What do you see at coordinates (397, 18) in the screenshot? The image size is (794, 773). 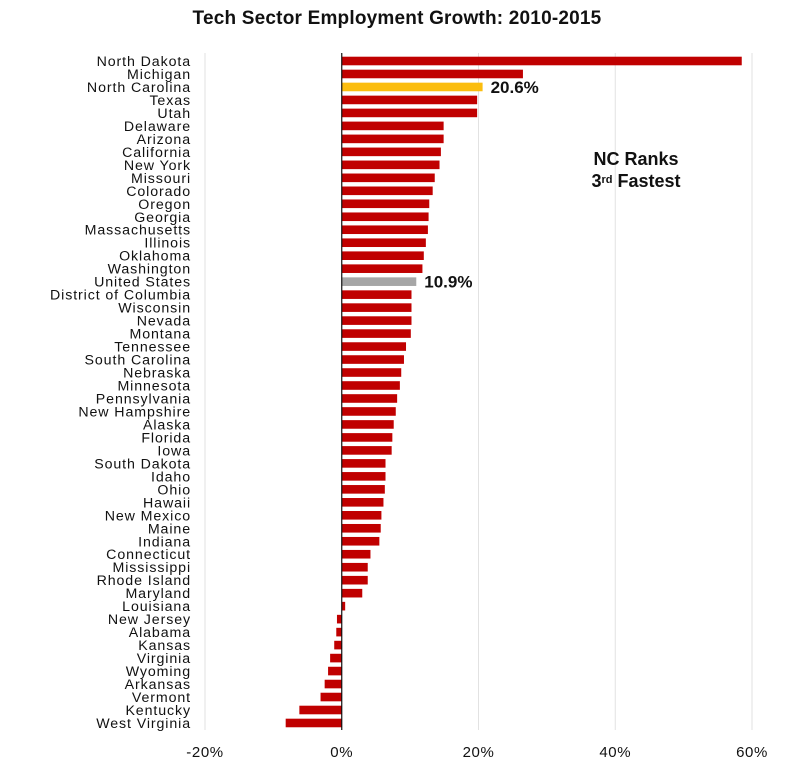 I see `chart-title: Tech Sector Employment Growth: 2010-2015` at bounding box center [397, 18].